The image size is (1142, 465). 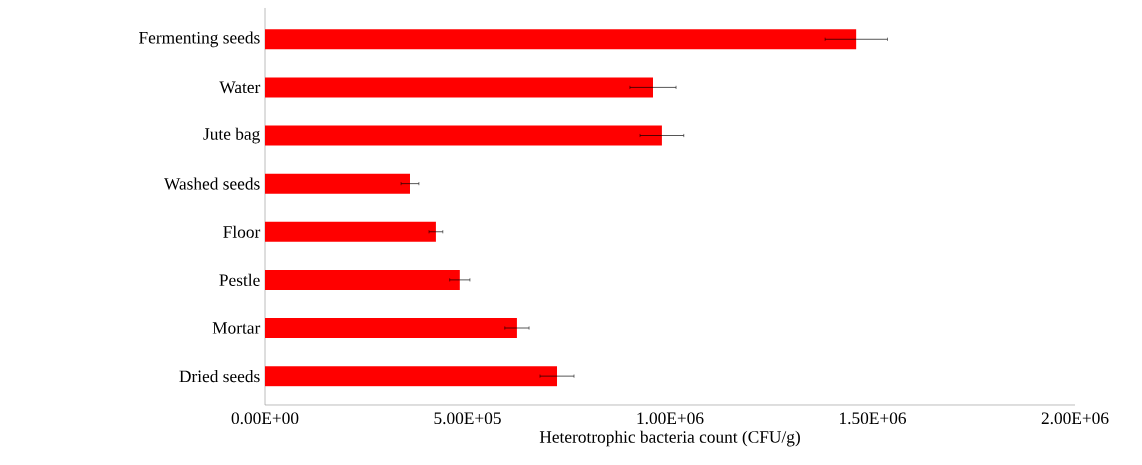 I want to click on y-tick-label: Water, so click(x=240, y=87).